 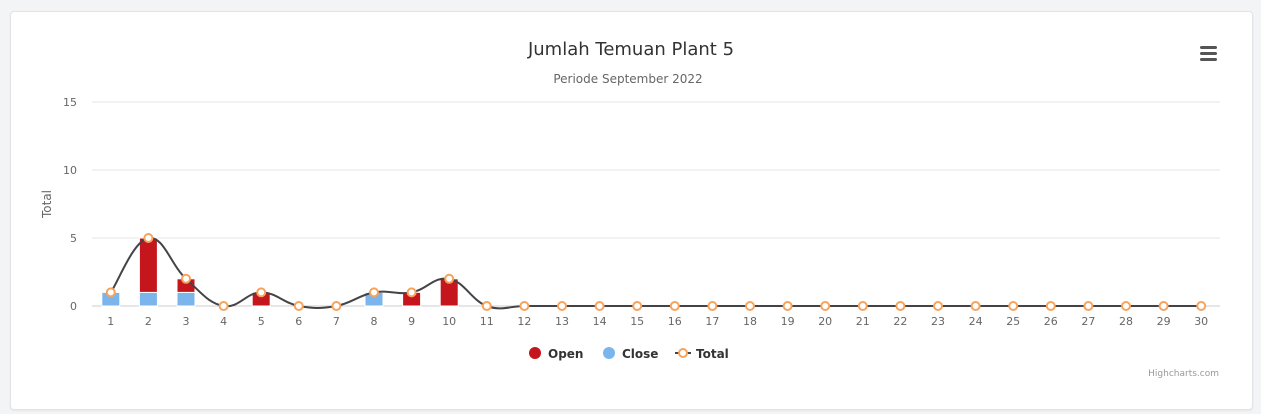 What do you see at coordinates (261, 321) in the screenshot?
I see `x-tick-label: 5` at bounding box center [261, 321].